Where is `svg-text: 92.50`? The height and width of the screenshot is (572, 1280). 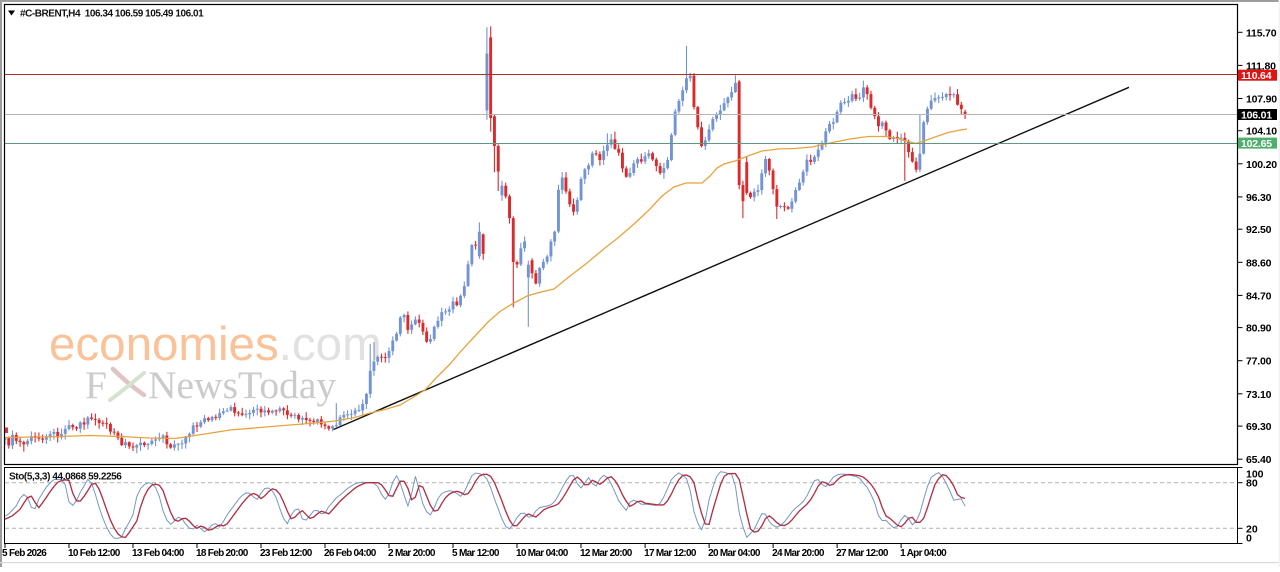 svg-text: 92.50 is located at coordinates (1259, 230).